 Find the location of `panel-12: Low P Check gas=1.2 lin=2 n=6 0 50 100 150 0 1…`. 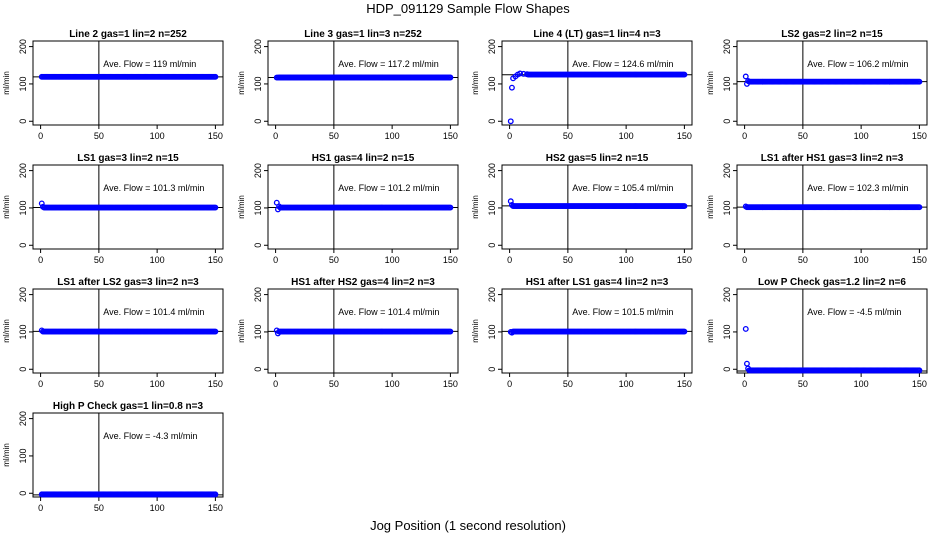

panel-12: Low P Check gas=1.2 lin=2 n=6 0 50 100 150 0 1… is located at coordinates (817, 333).